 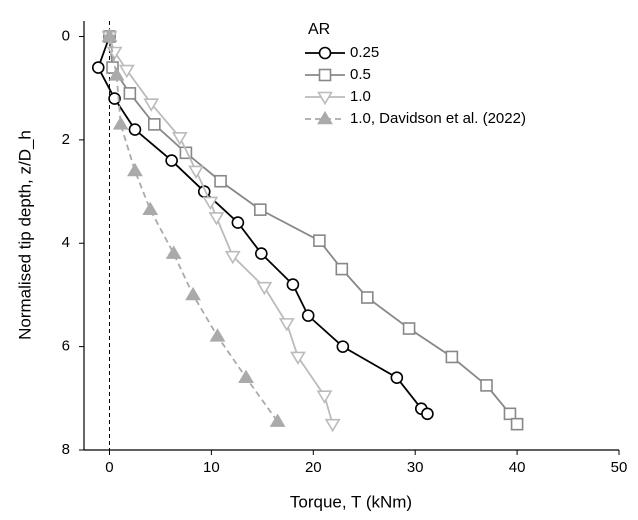 What do you see at coordinates (364, 52) in the screenshot?
I see `legend-label: 0.25` at bounding box center [364, 52].